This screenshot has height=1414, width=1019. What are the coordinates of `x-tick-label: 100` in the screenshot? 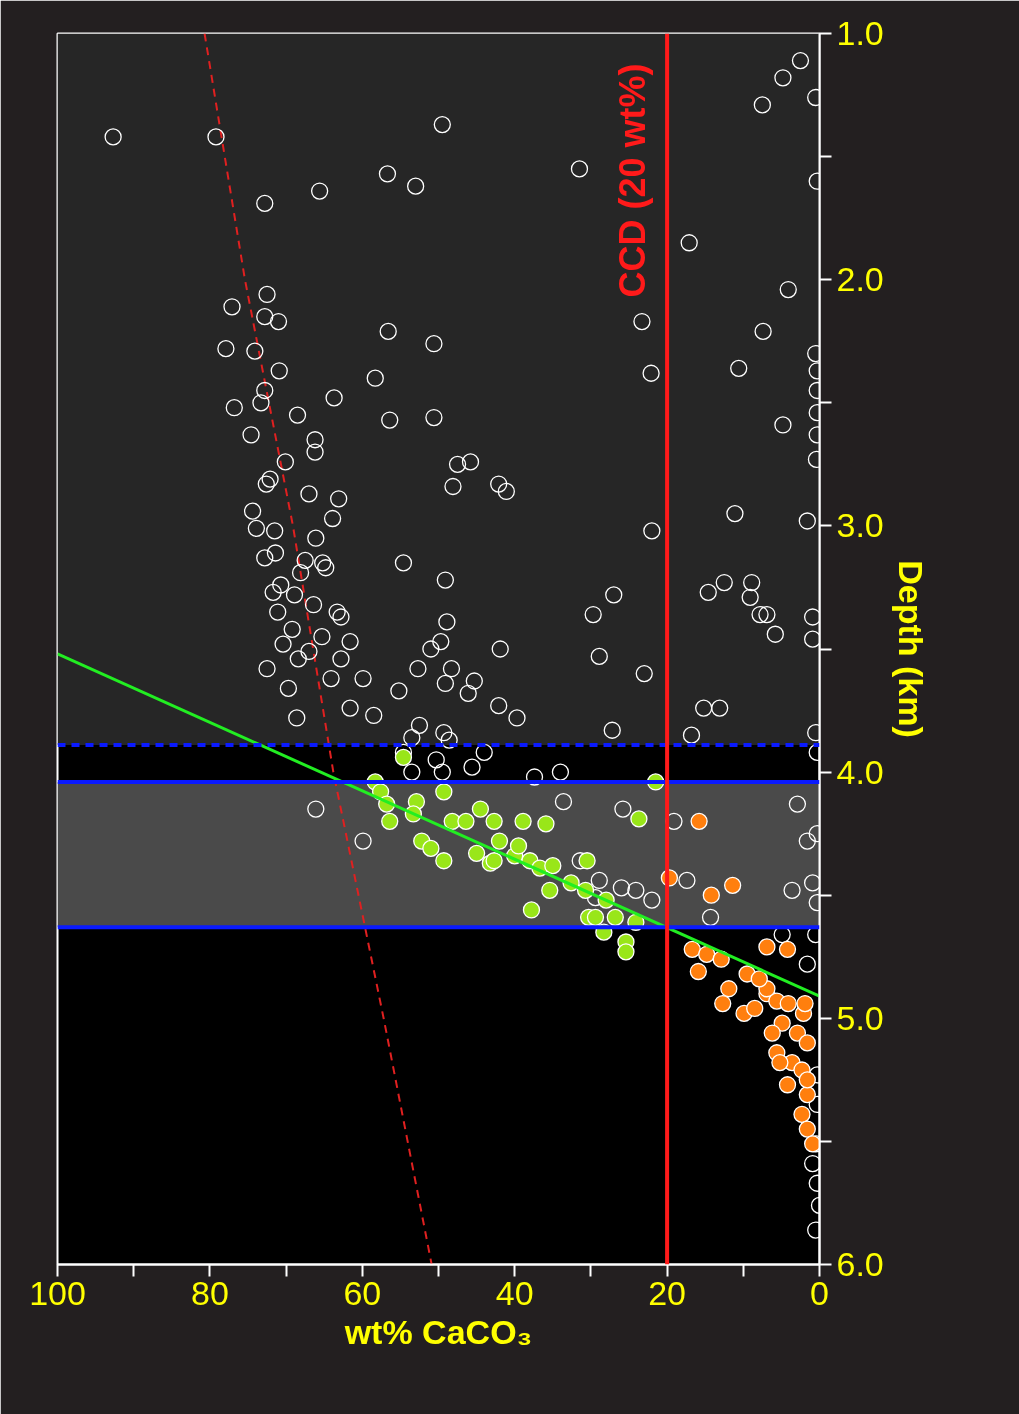 It's located at (57, 1292).